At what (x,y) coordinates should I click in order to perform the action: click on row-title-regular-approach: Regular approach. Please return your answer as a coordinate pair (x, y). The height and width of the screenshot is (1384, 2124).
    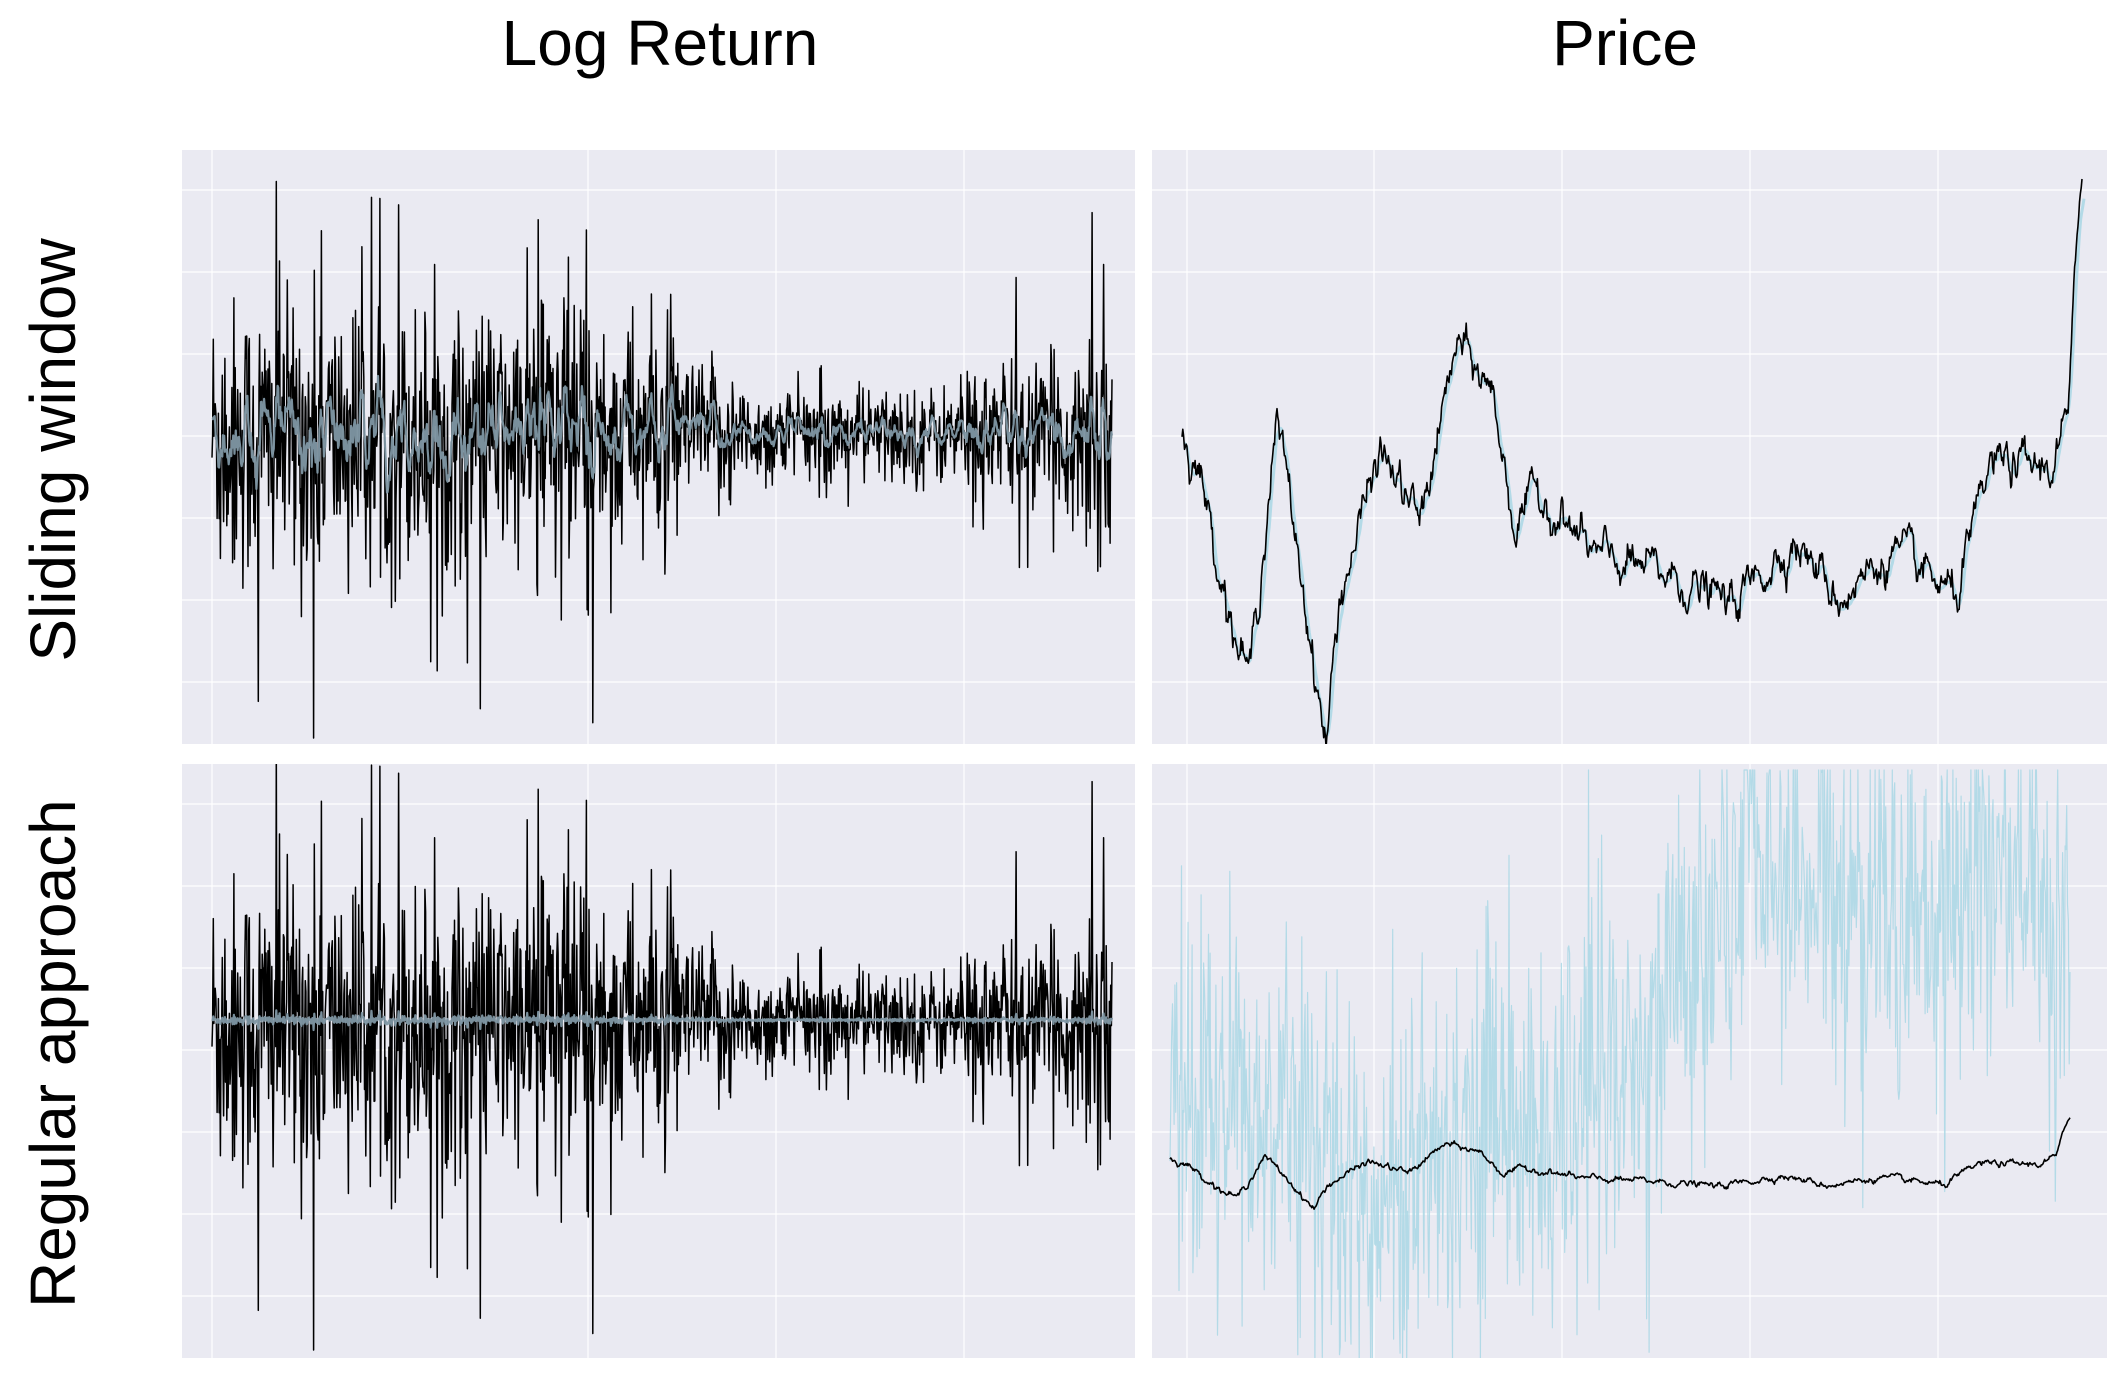
    Looking at the image, I should click on (53, 1053).